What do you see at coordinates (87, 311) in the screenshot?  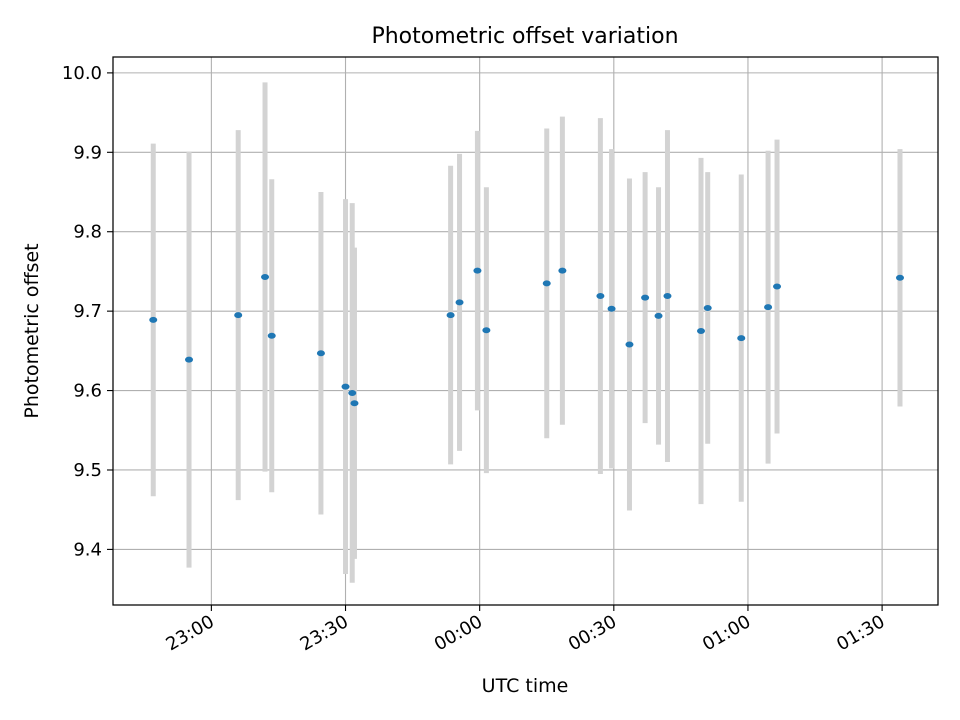 I see `y-tick-label: 9.7` at bounding box center [87, 311].